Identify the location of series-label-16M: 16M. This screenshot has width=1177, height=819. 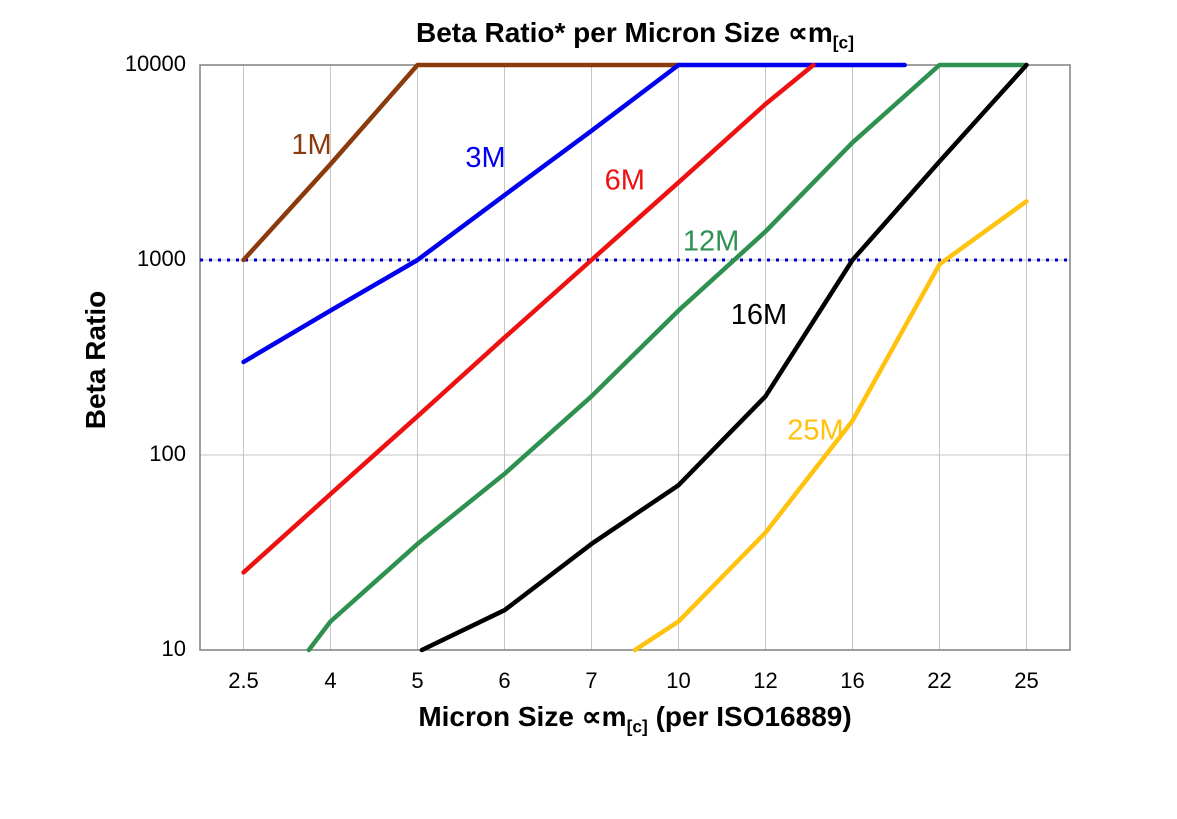
(759, 315).